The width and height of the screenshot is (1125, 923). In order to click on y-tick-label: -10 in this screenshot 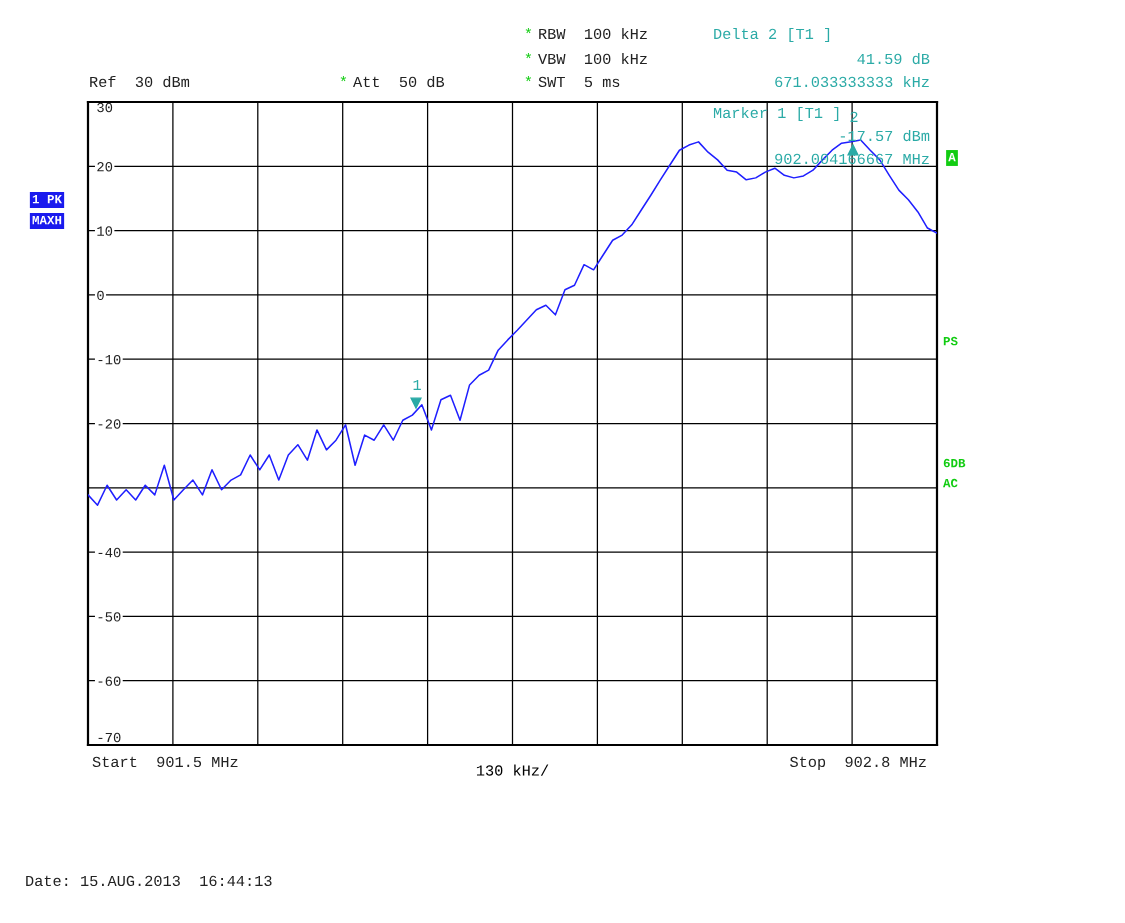, I will do `click(109, 359)`.